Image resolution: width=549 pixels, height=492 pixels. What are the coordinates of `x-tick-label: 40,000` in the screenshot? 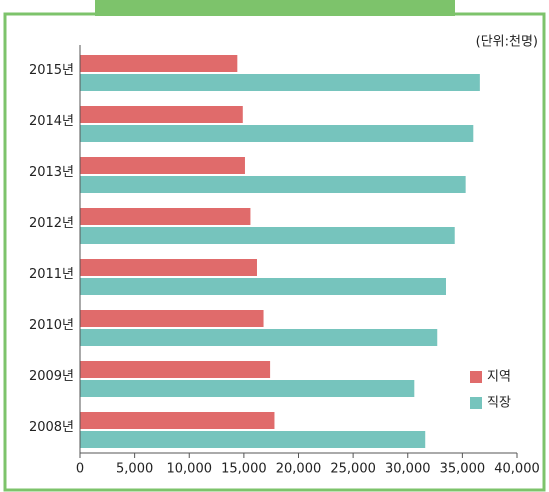 It's located at (517, 469).